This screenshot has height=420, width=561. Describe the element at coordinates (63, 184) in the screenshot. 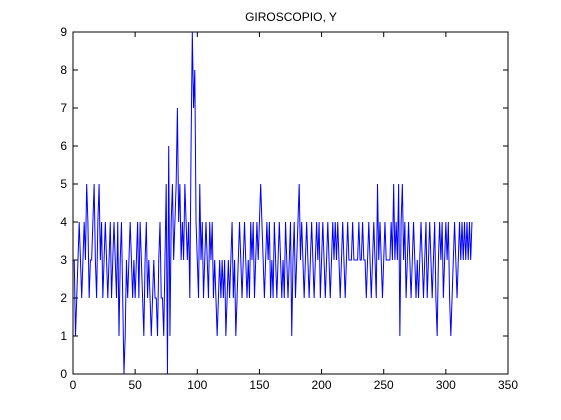

I see `y-tick-label: 5` at that location.